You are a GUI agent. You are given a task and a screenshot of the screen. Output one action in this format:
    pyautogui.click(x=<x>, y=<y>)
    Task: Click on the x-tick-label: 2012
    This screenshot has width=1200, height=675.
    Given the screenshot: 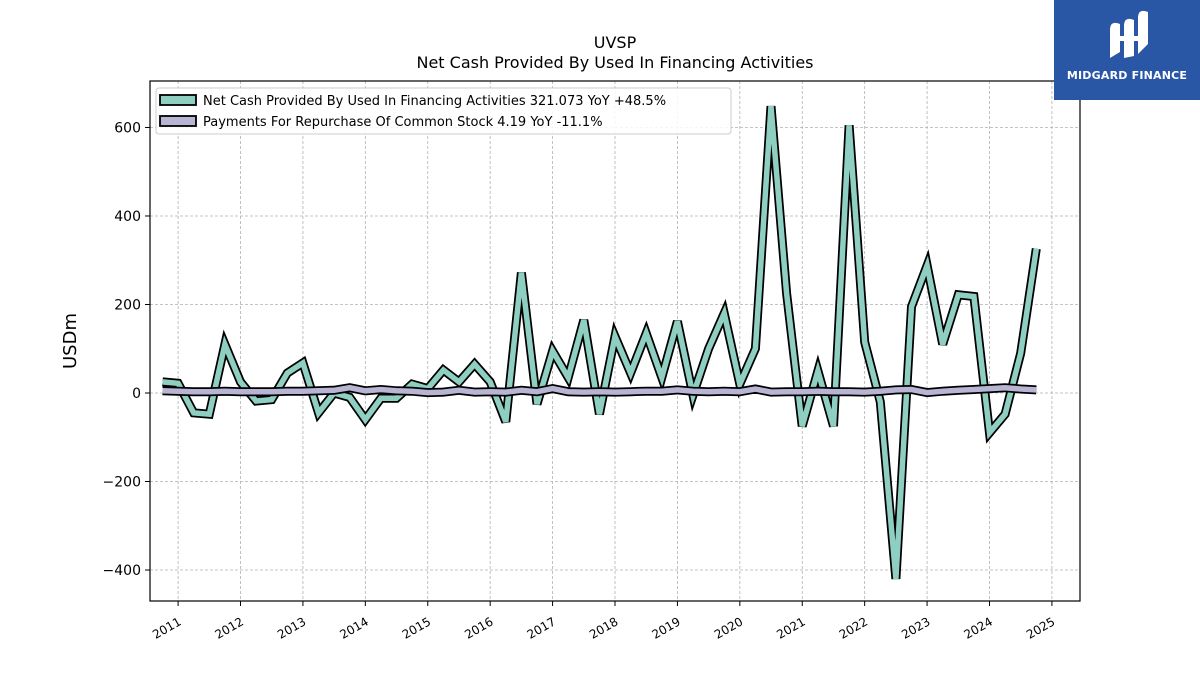 What is the action you would take?
    pyautogui.click(x=229, y=627)
    